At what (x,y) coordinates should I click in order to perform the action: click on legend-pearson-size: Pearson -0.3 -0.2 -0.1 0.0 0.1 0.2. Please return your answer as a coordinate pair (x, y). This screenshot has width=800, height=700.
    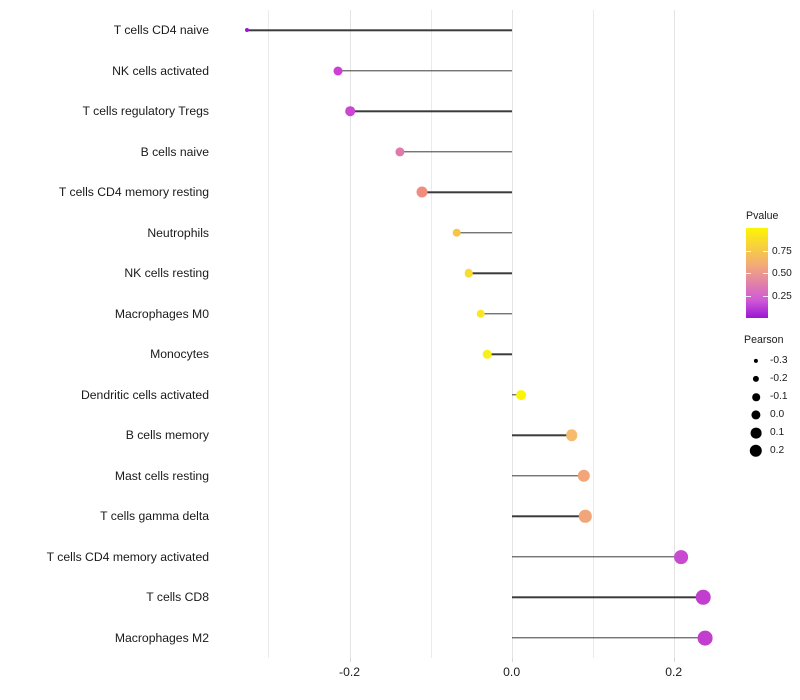
    Looking at the image, I should click on (771, 399).